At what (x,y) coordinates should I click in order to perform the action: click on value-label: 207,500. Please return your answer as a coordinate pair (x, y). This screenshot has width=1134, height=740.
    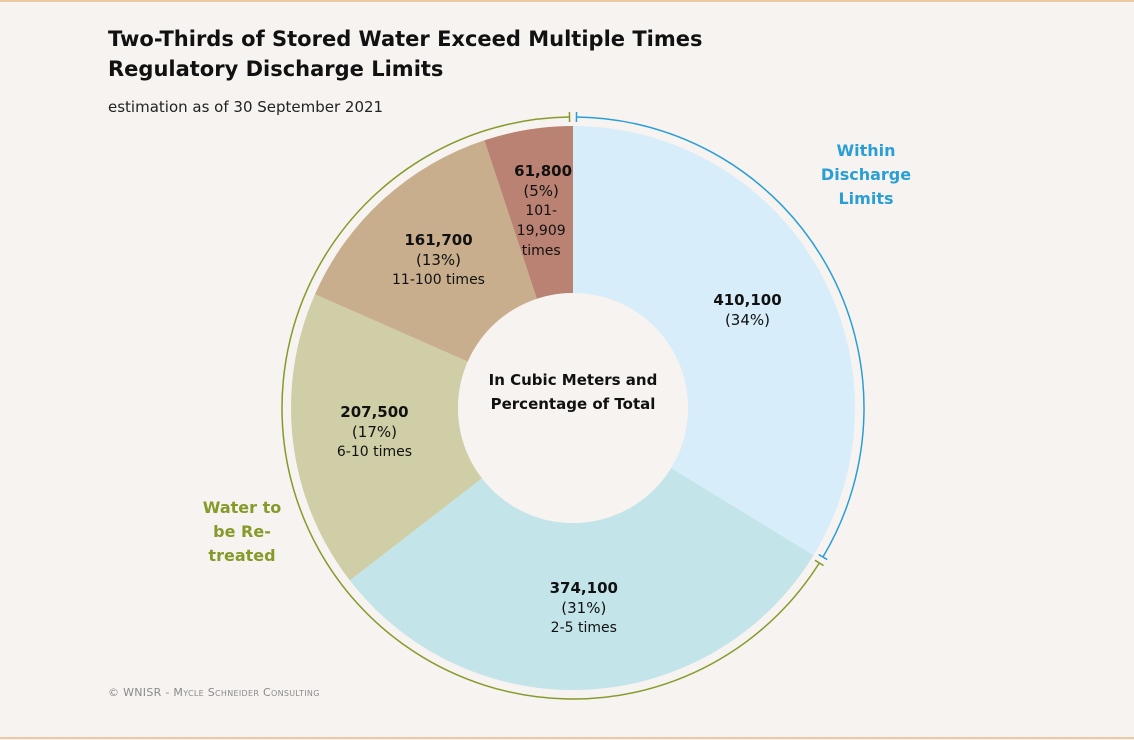
    Looking at the image, I should click on (374, 412).